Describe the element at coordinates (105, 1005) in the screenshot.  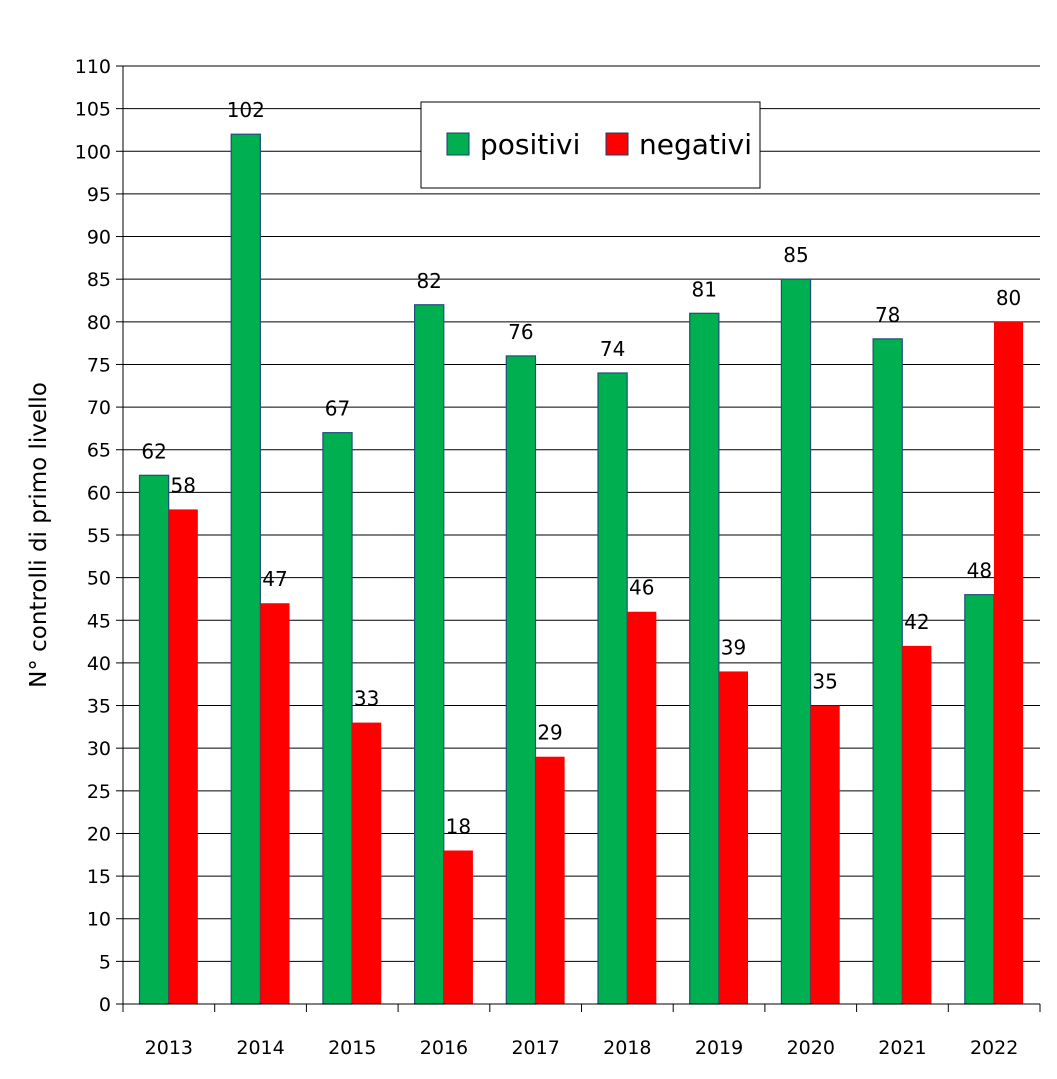
I see `y-tick-label-0: 0` at that location.